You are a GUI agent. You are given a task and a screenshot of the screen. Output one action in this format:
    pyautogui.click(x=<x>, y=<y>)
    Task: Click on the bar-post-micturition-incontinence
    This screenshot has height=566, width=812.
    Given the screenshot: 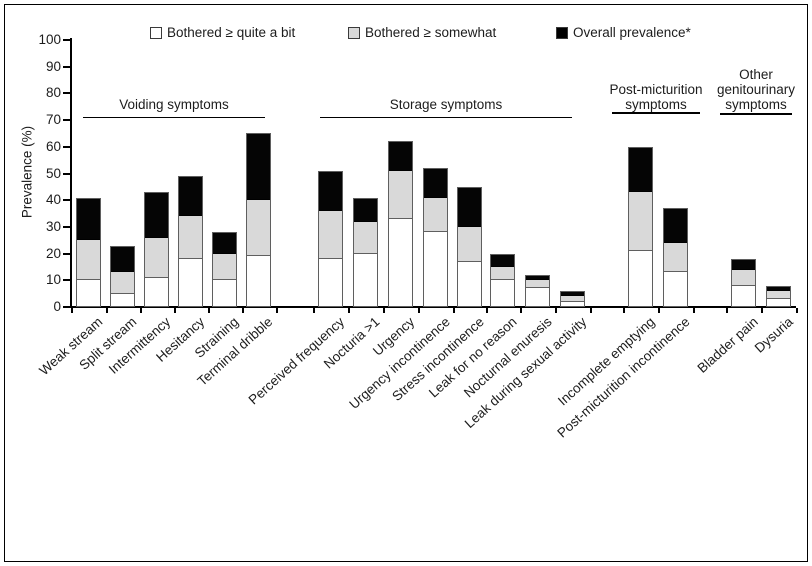 What is the action you would take?
    pyautogui.click(x=675, y=257)
    